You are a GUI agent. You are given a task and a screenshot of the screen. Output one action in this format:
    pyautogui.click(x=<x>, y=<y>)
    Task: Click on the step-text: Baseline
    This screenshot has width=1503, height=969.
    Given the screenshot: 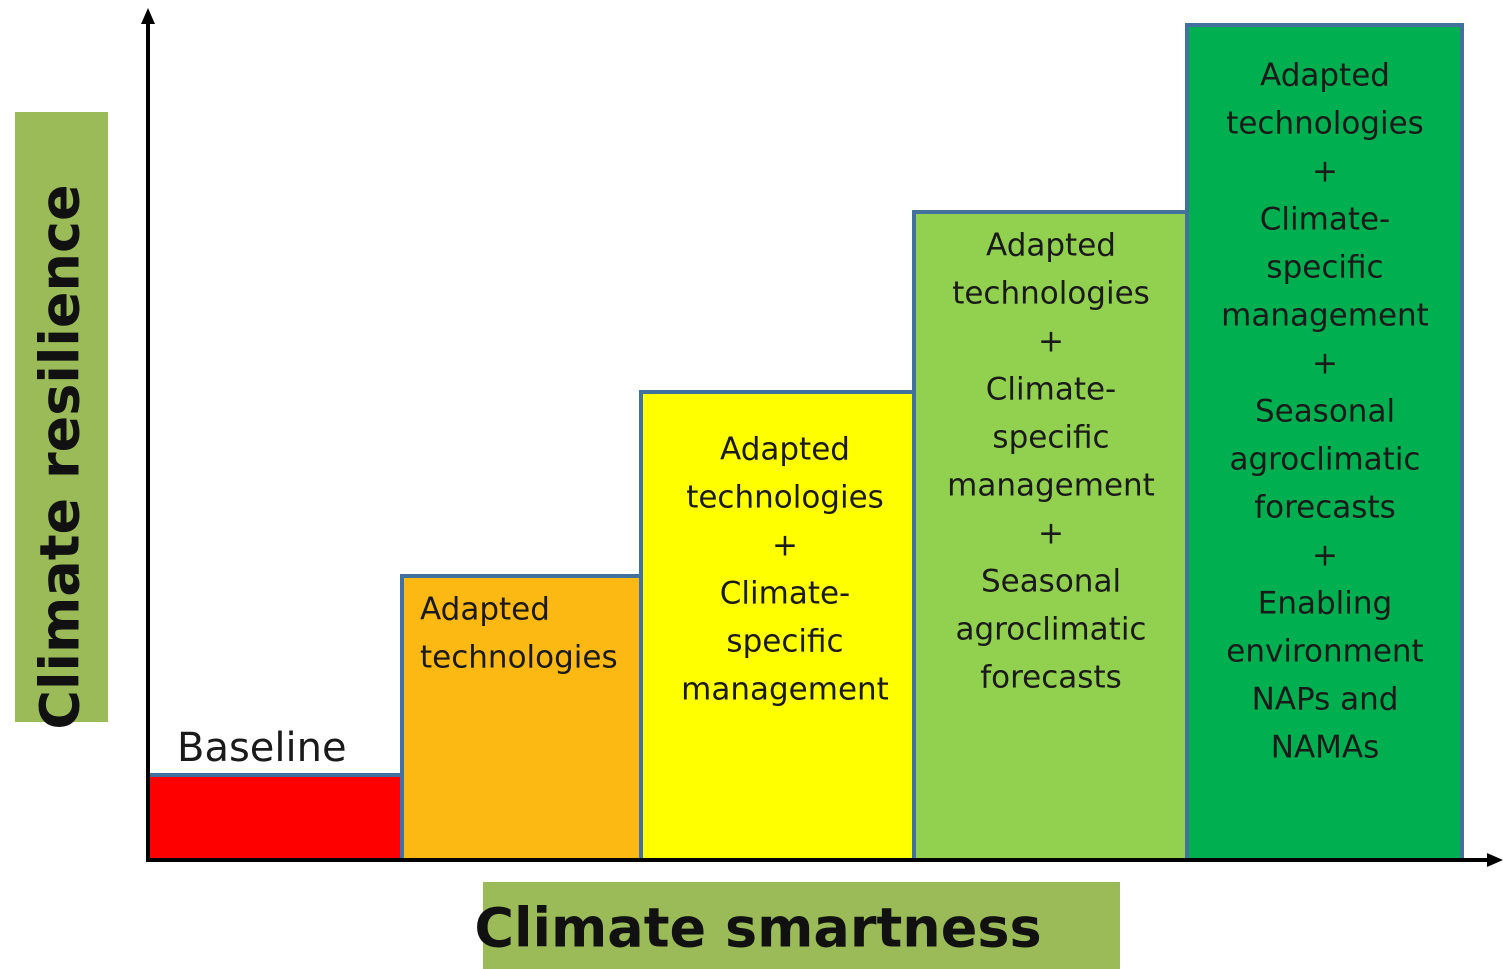 What is the action you would take?
    pyautogui.click(x=262, y=748)
    